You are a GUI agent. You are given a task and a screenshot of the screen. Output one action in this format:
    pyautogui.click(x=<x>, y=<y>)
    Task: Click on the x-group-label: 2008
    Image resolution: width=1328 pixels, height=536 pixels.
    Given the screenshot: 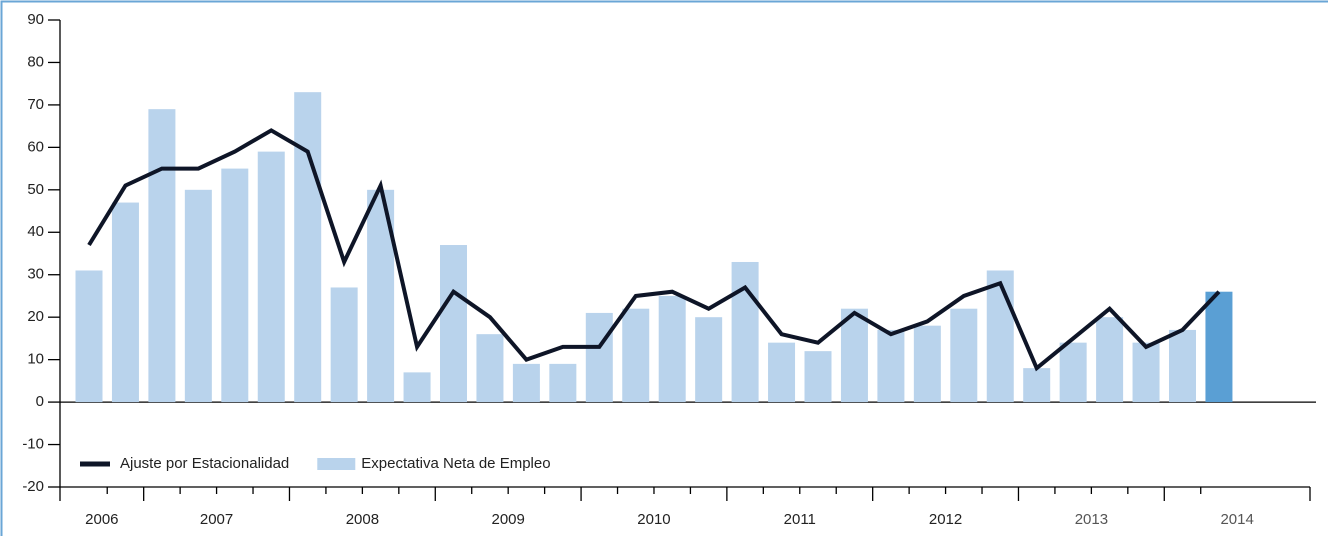 What is the action you would take?
    pyautogui.click(x=362, y=519)
    